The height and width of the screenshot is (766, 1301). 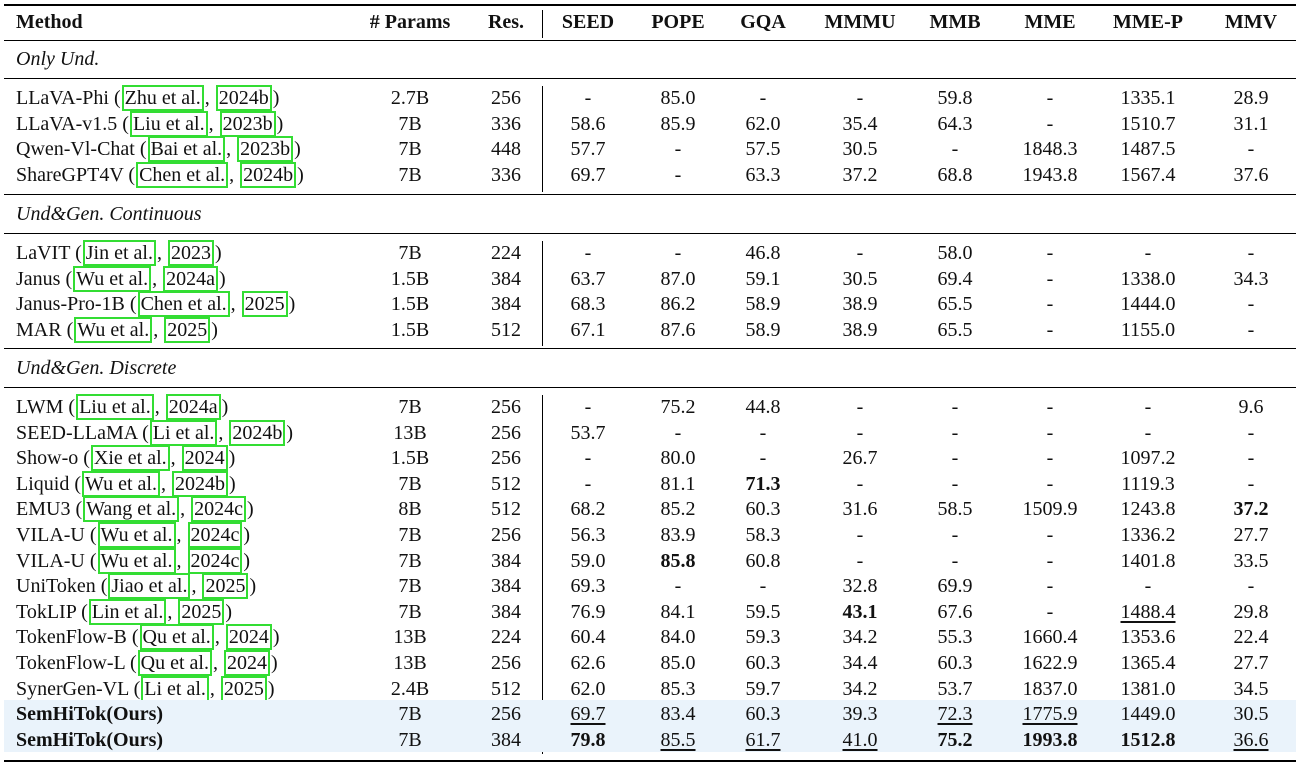 I want to click on res-cell: 512, so click(x=506, y=330).